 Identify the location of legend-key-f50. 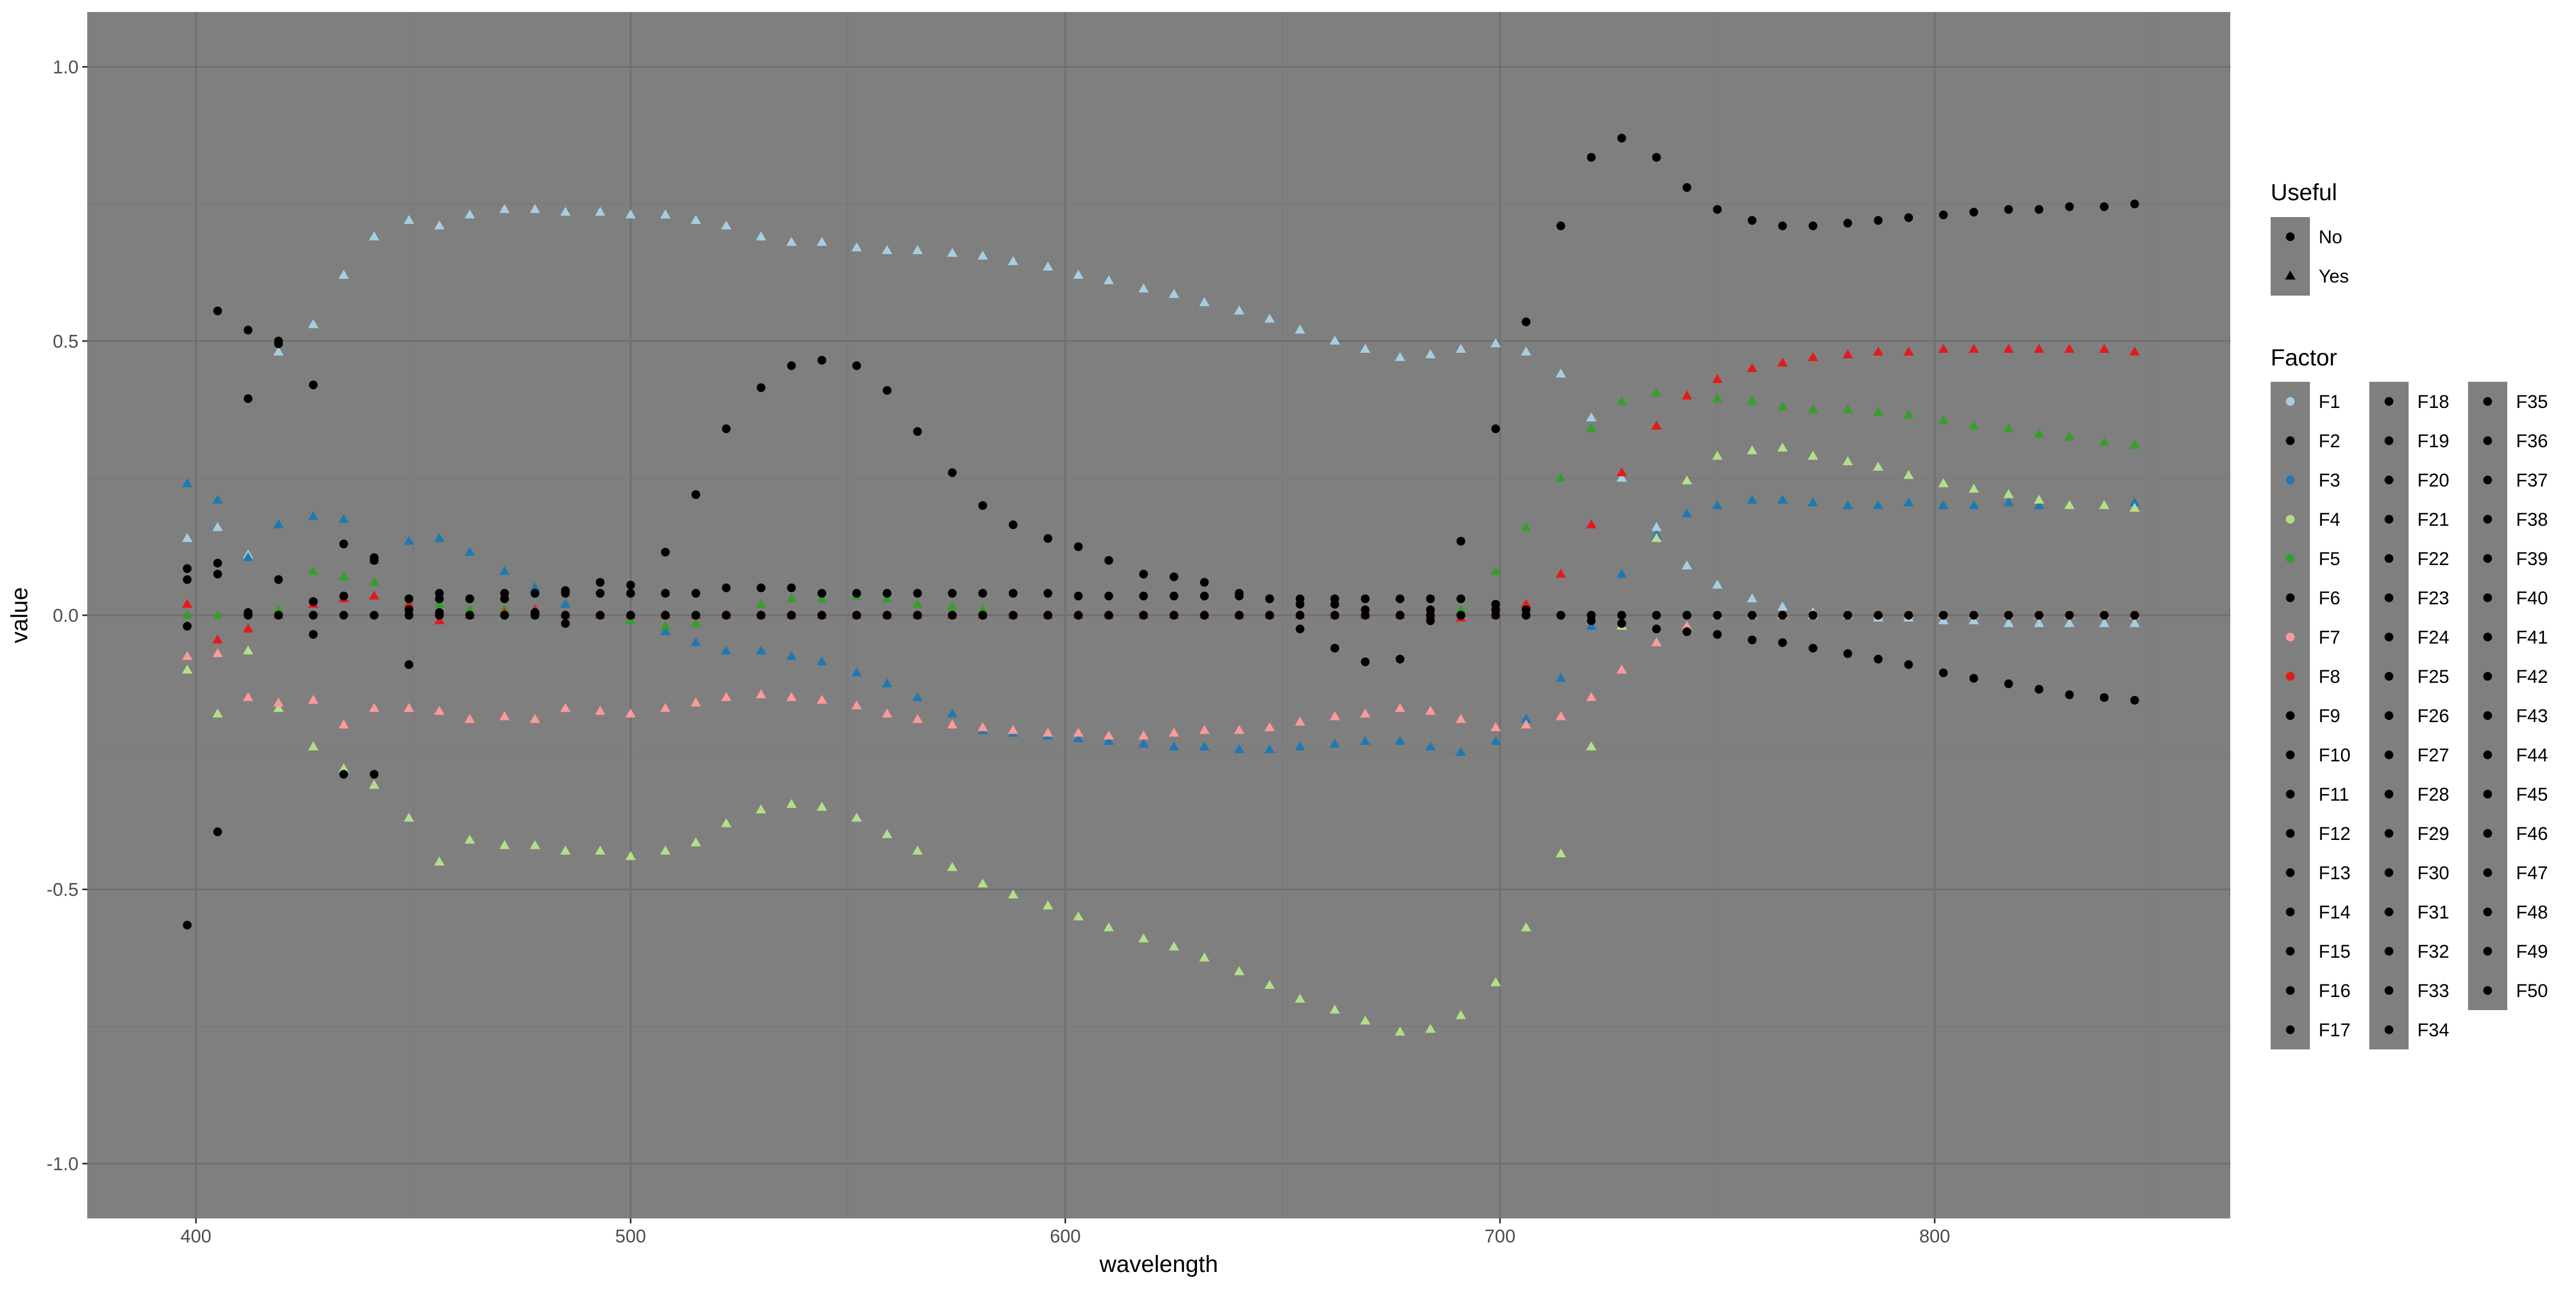
(2487, 990).